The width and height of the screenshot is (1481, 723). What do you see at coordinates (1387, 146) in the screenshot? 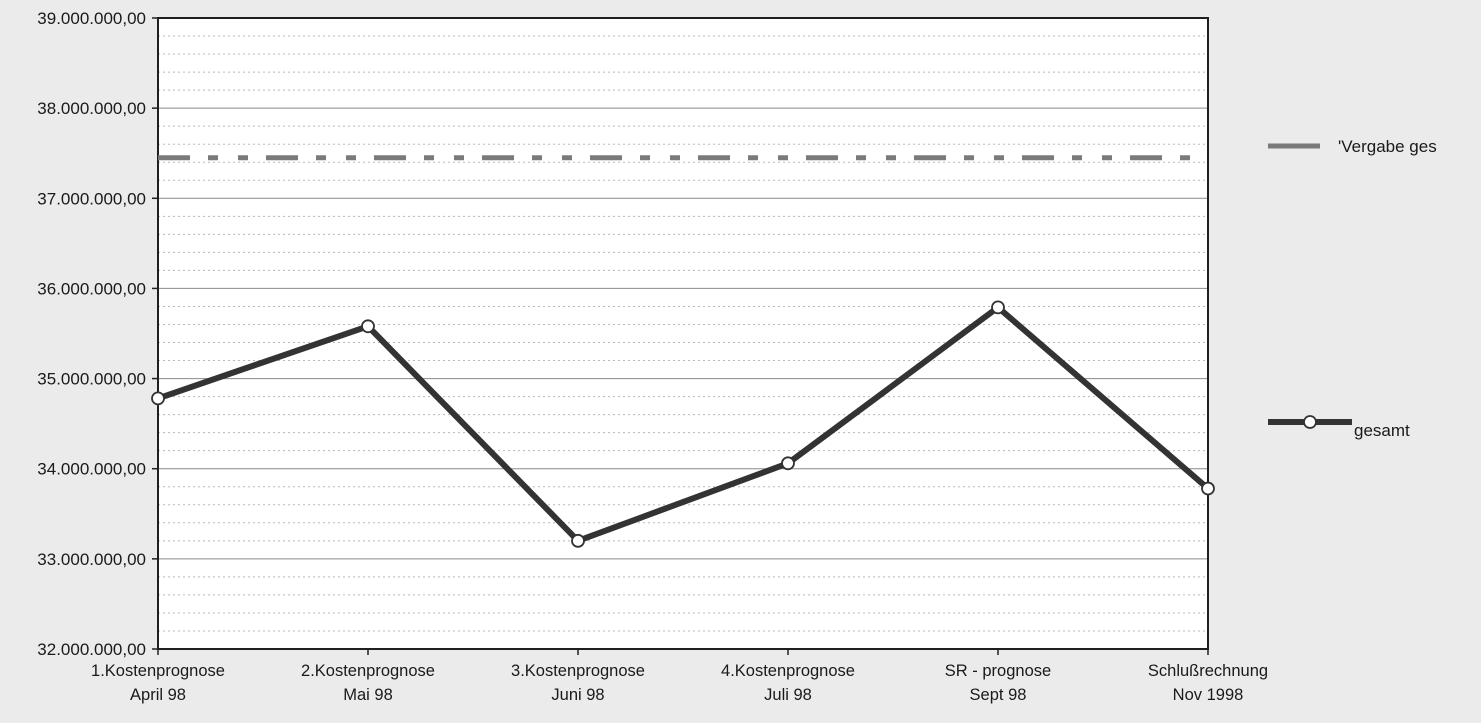
I see `legend-label-vergabe: 'Vergabe ges` at bounding box center [1387, 146].